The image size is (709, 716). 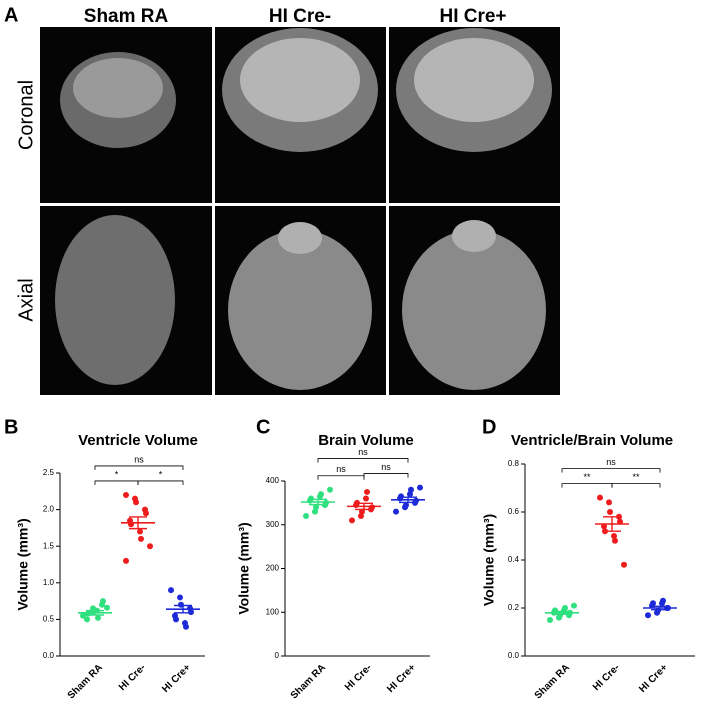 I want to click on y-tick-label: 200, so click(x=273, y=568).